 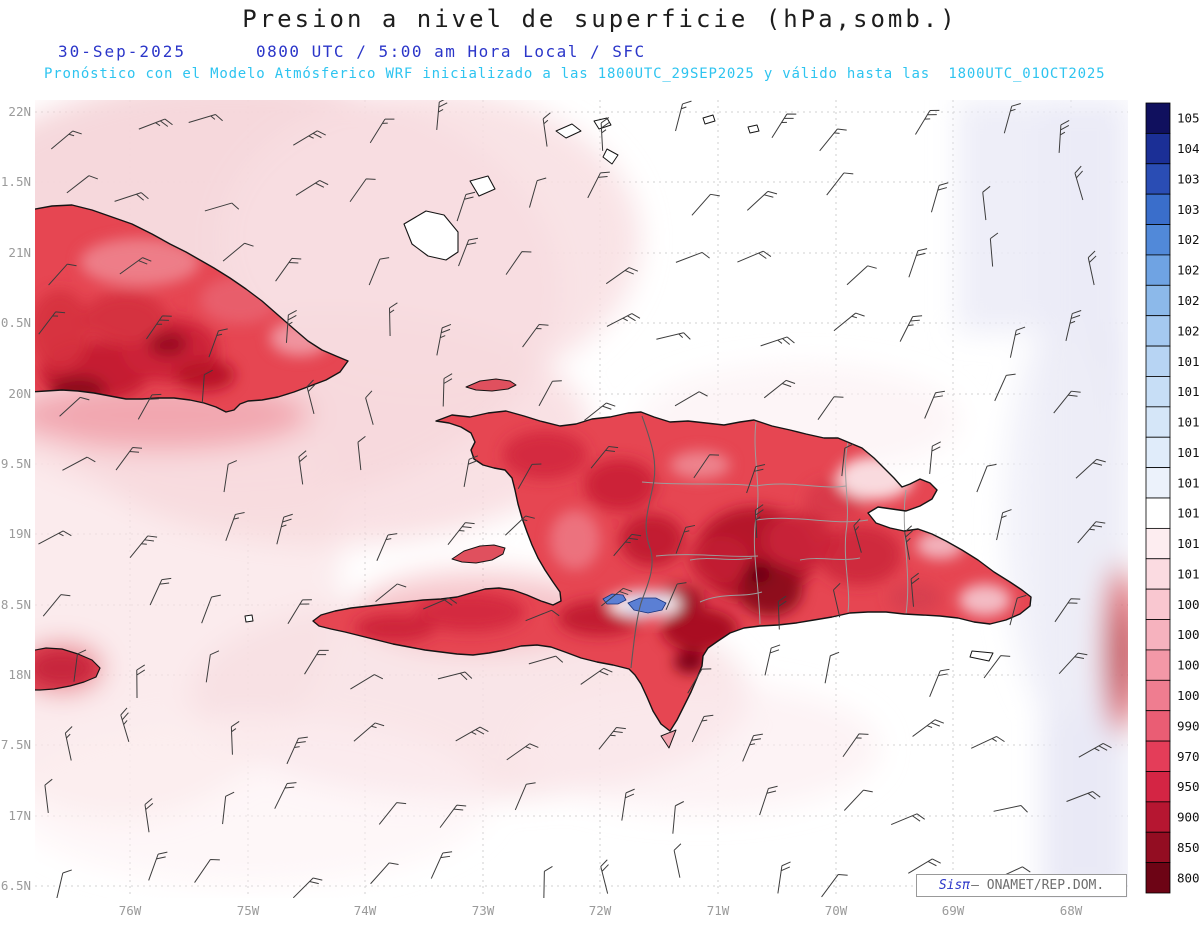 What do you see at coordinates (19, 533) in the screenshot?
I see `lat-tick-label: 19N` at bounding box center [19, 533].